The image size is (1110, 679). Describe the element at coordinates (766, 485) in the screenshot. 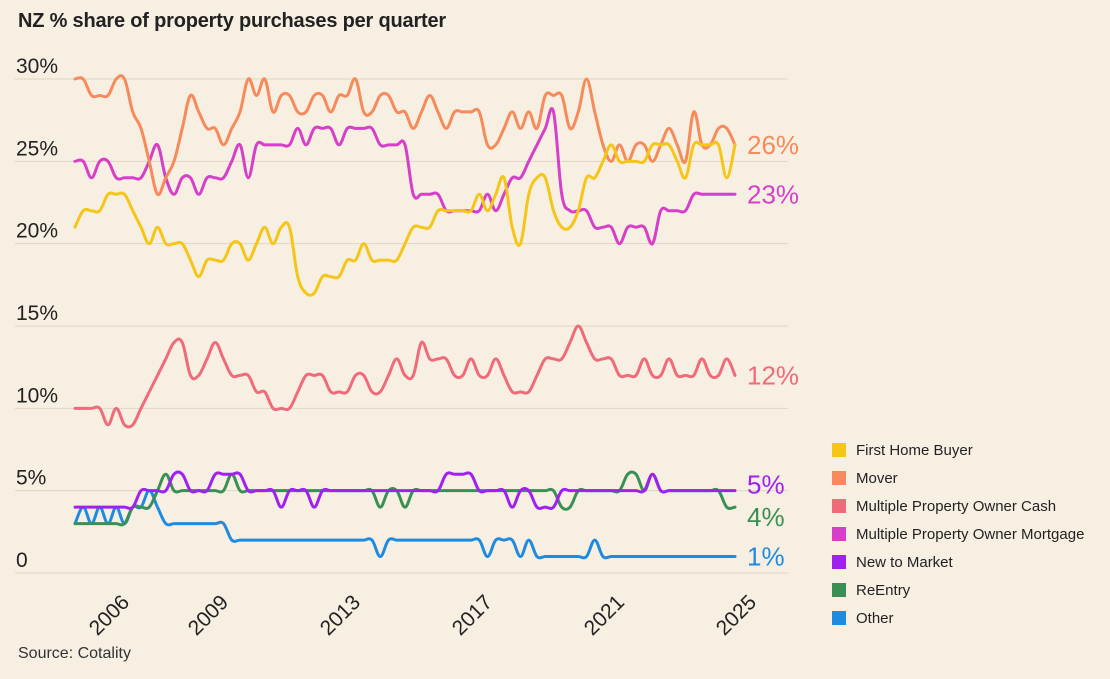

I see `end-value-label: 5%` at that location.